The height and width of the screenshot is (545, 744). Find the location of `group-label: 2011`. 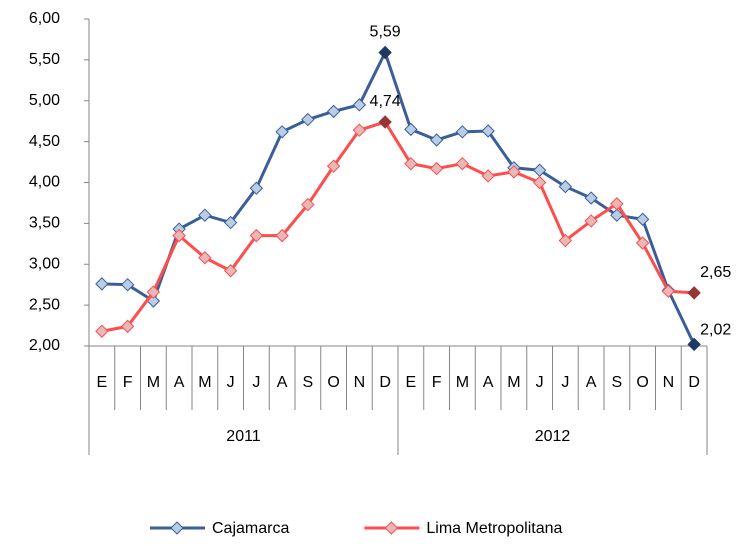

group-label: 2011 is located at coordinates (243, 436).